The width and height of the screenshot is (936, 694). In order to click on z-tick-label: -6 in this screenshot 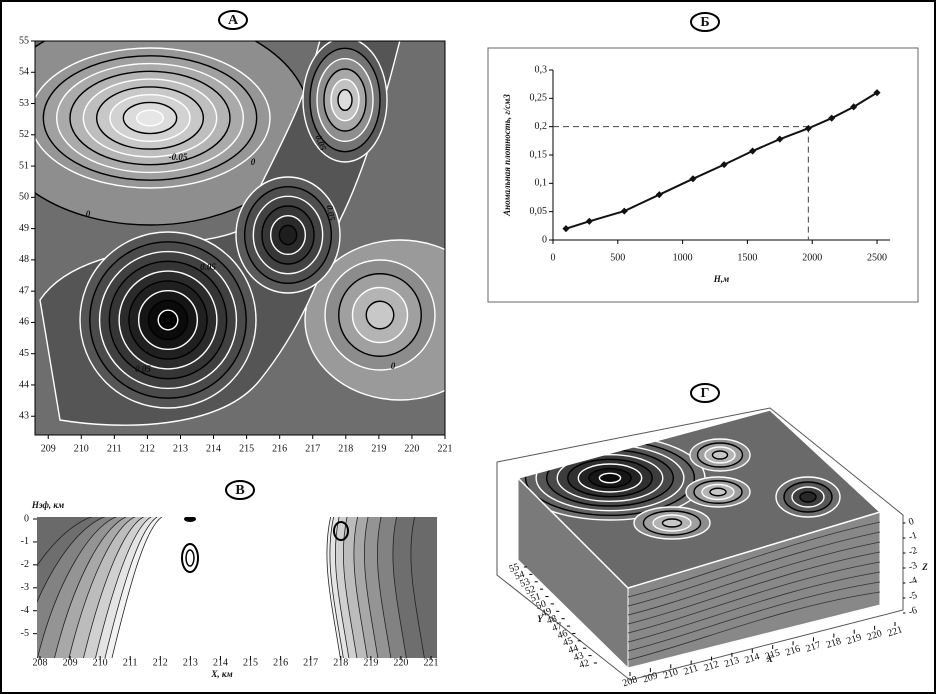, I will do `click(912, 611)`.